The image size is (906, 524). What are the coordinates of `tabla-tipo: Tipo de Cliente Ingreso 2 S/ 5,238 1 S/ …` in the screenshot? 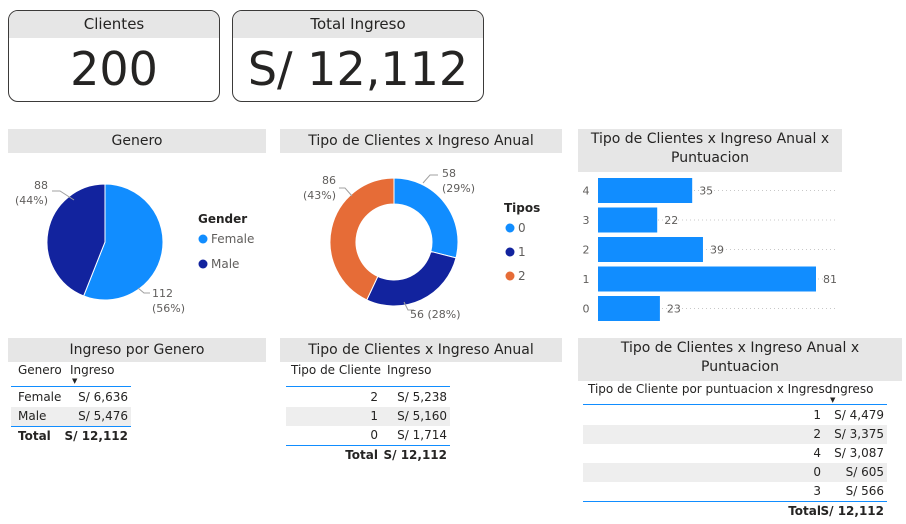 It's located at (421, 417).